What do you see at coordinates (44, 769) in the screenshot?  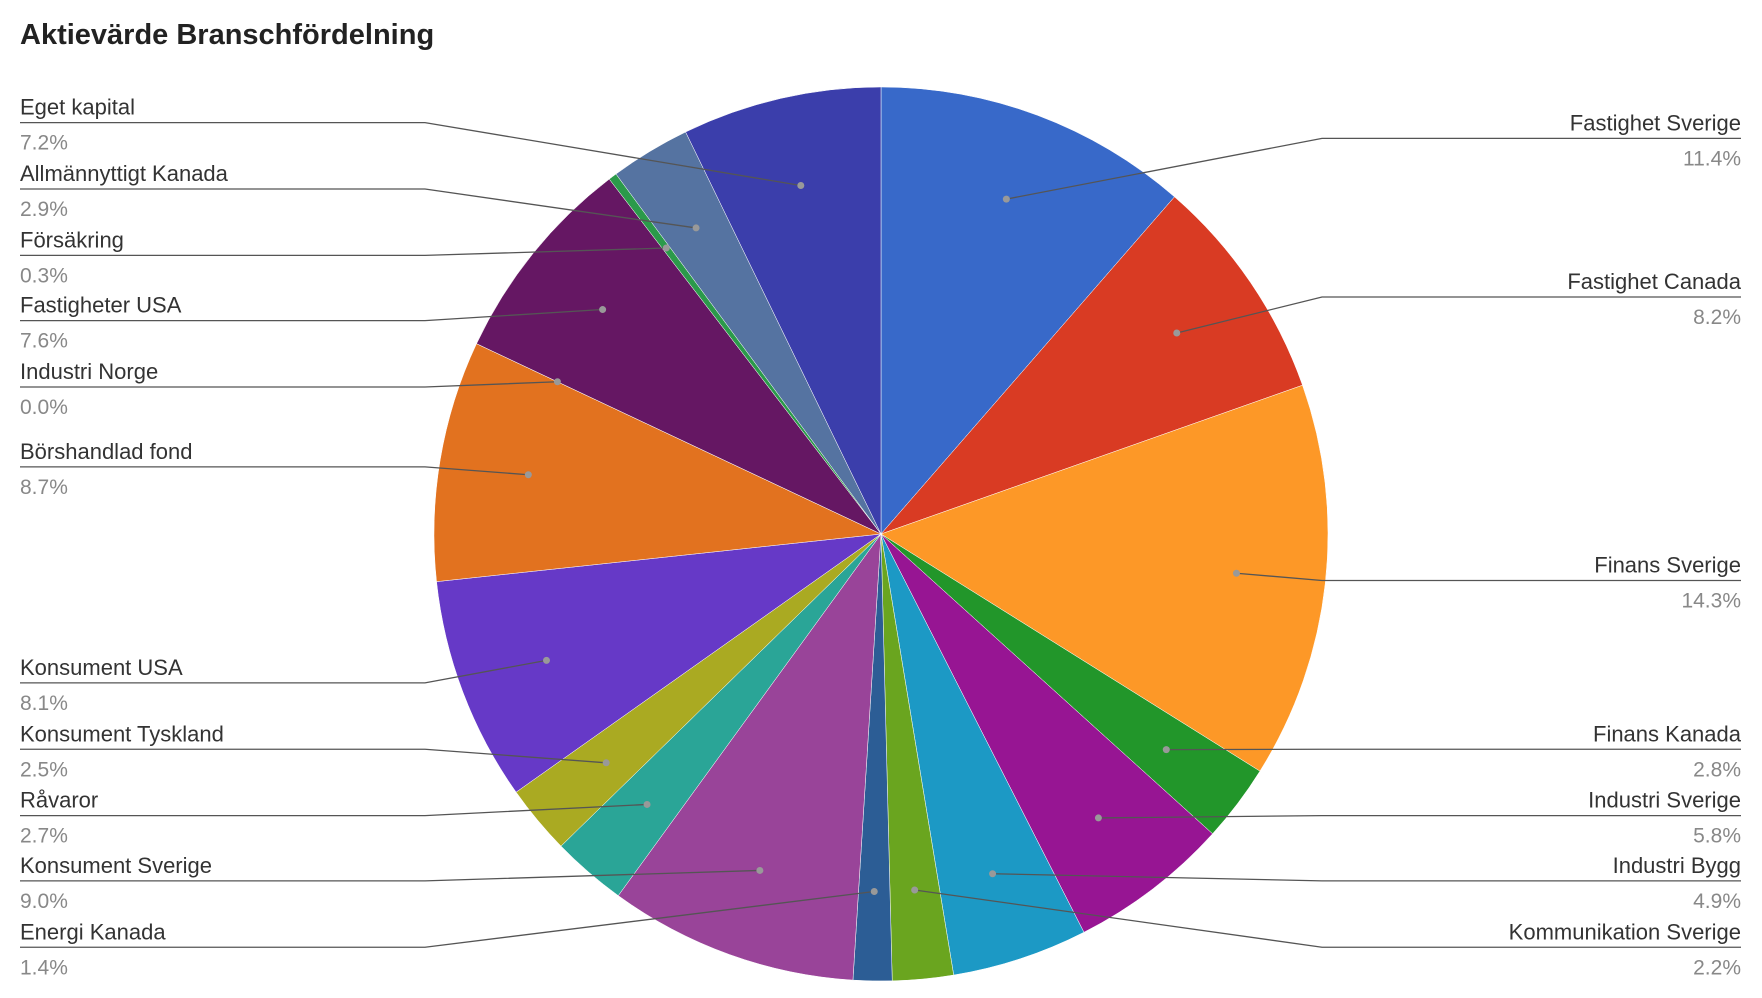 I see `slice-value: 2.5%` at bounding box center [44, 769].